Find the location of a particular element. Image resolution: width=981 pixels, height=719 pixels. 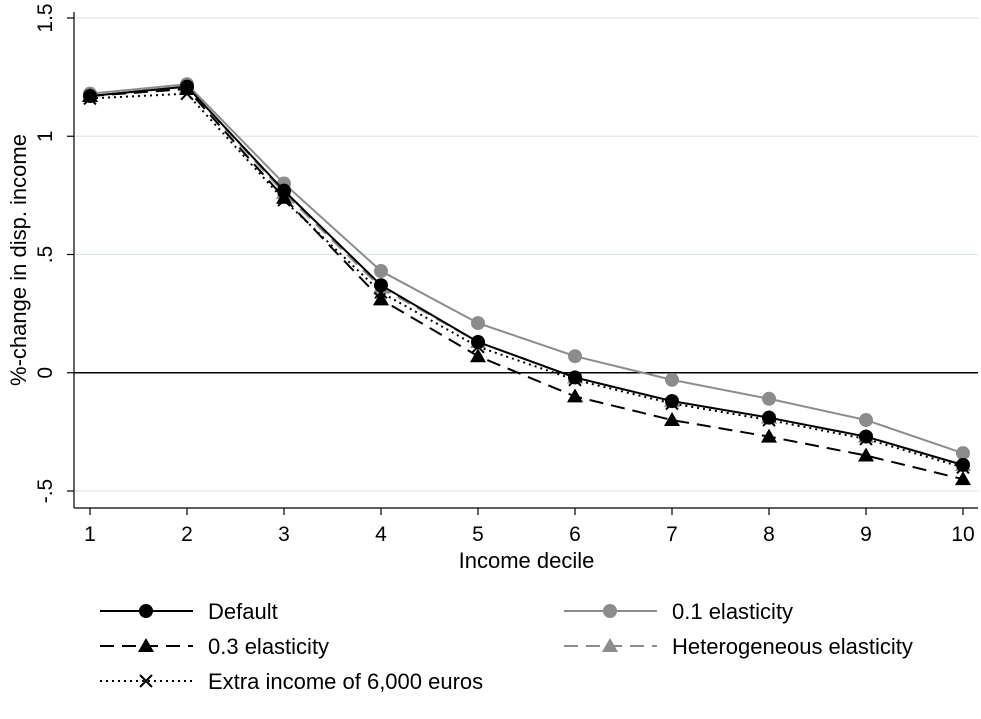

y-axis-title: %-change in disp. income is located at coordinates (18, 260).